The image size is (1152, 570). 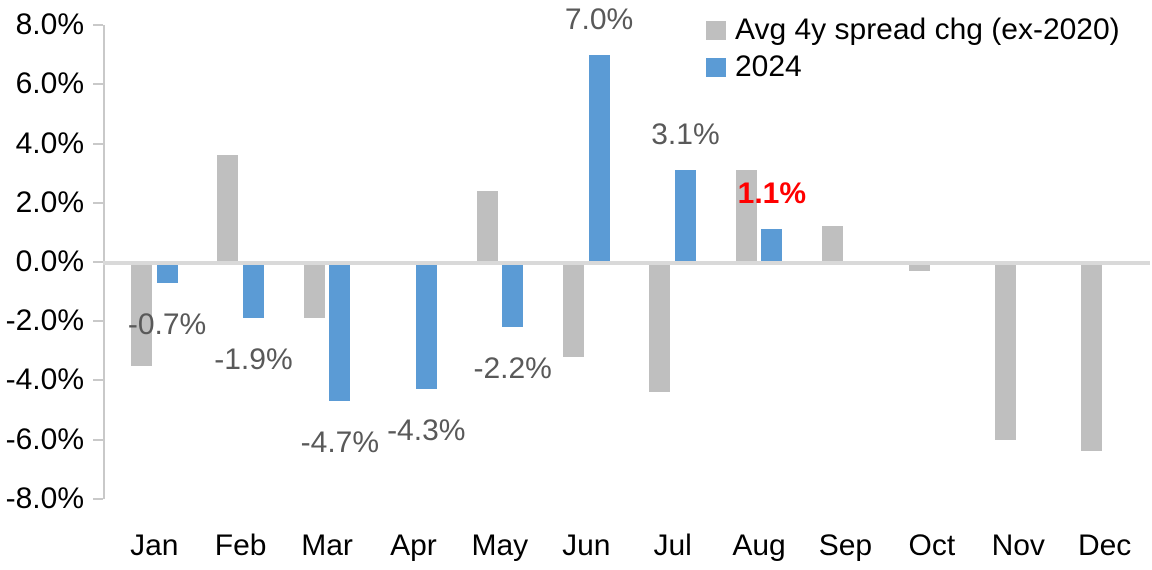 What do you see at coordinates (49, 261) in the screenshot?
I see `y-axis-tick-label: 0.0%` at bounding box center [49, 261].